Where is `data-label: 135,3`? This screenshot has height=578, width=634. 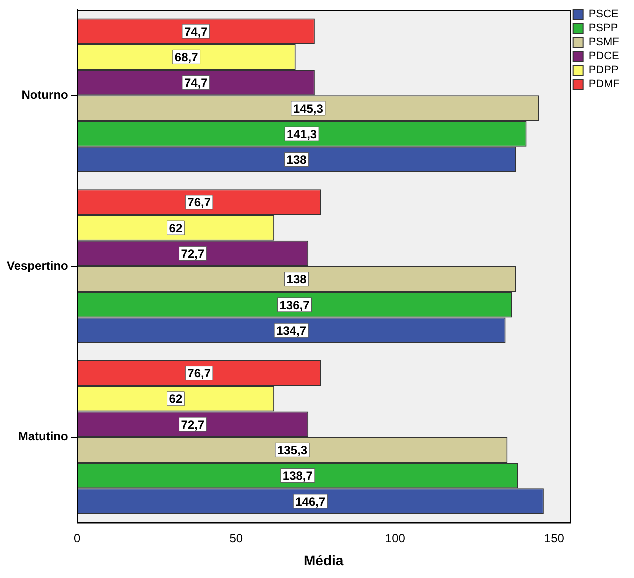 data-label: 135,3 is located at coordinates (293, 450).